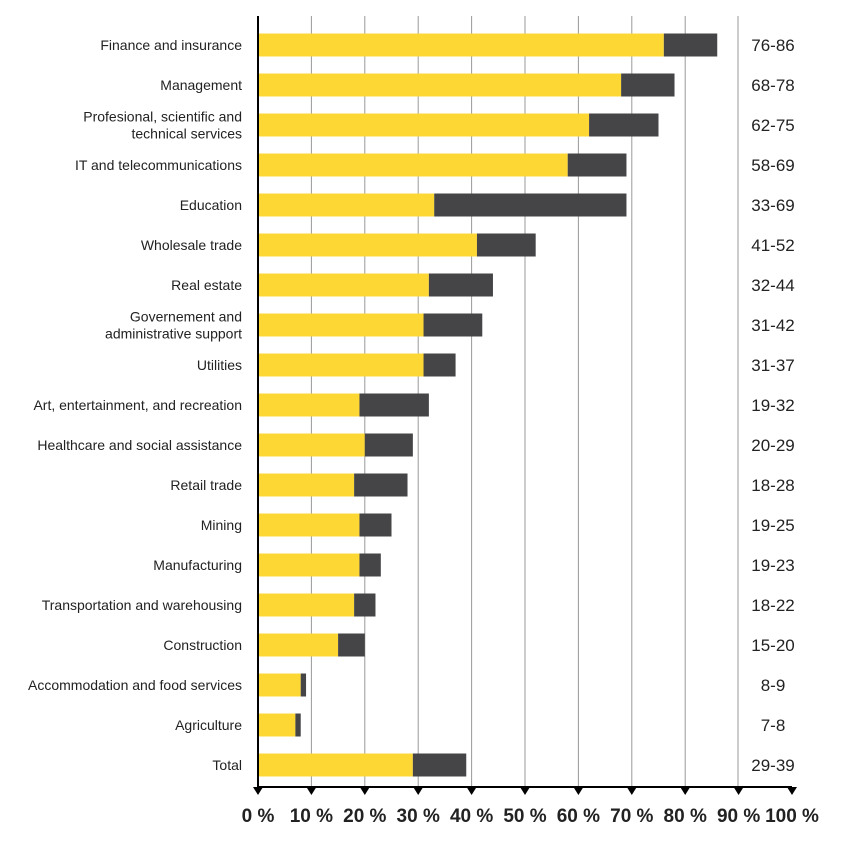 Image resolution: width=846 pixels, height=846 pixels. Describe the element at coordinates (792, 816) in the screenshot. I see `x-tick-label: 100 %` at that location.